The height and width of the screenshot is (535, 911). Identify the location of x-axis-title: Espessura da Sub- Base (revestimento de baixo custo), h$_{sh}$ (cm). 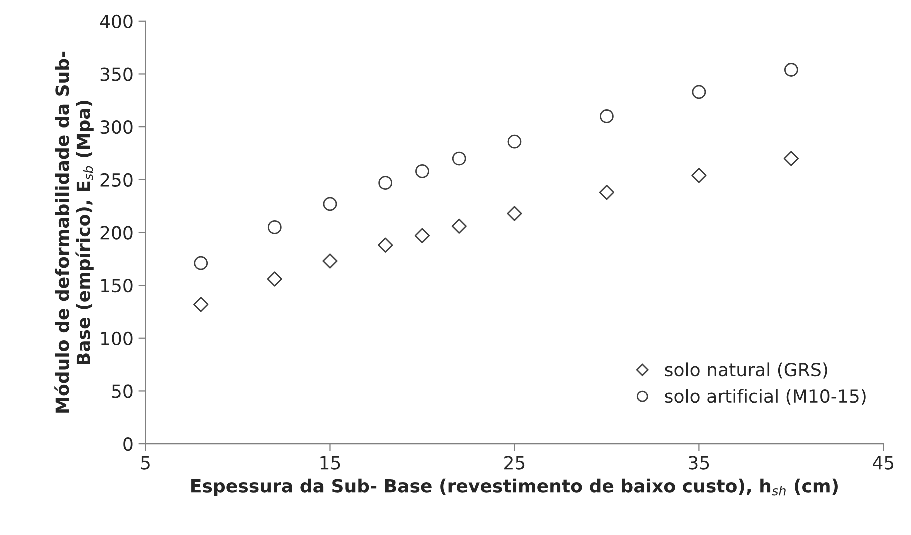
(515, 487).